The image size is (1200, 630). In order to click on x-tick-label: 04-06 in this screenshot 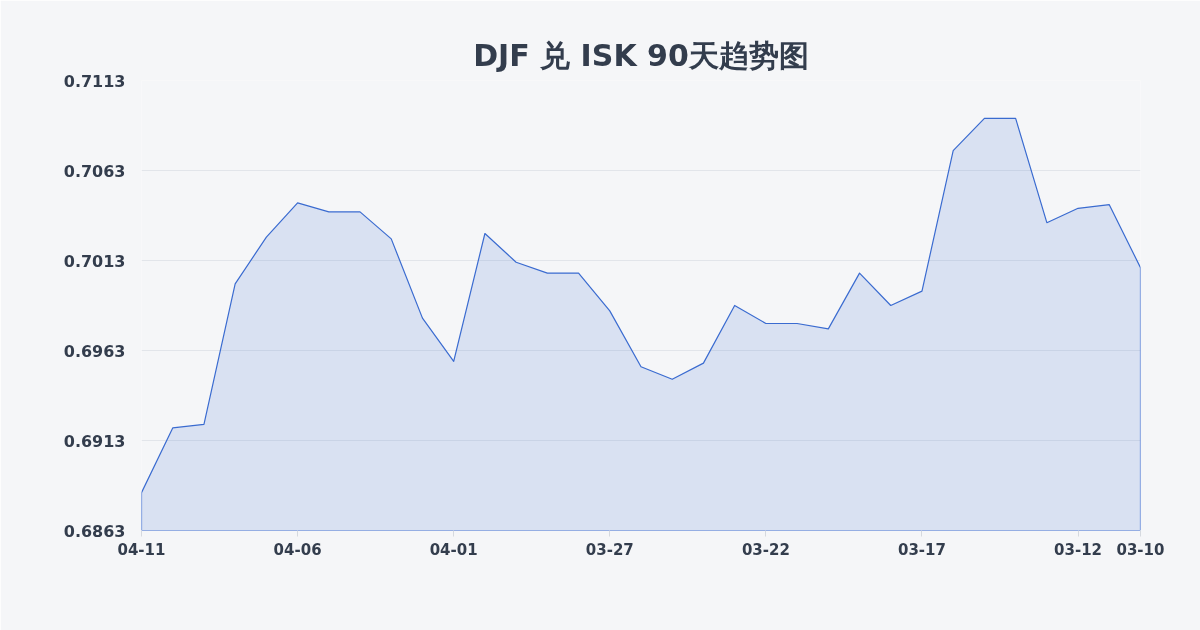, I will do `click(297, 549)`.